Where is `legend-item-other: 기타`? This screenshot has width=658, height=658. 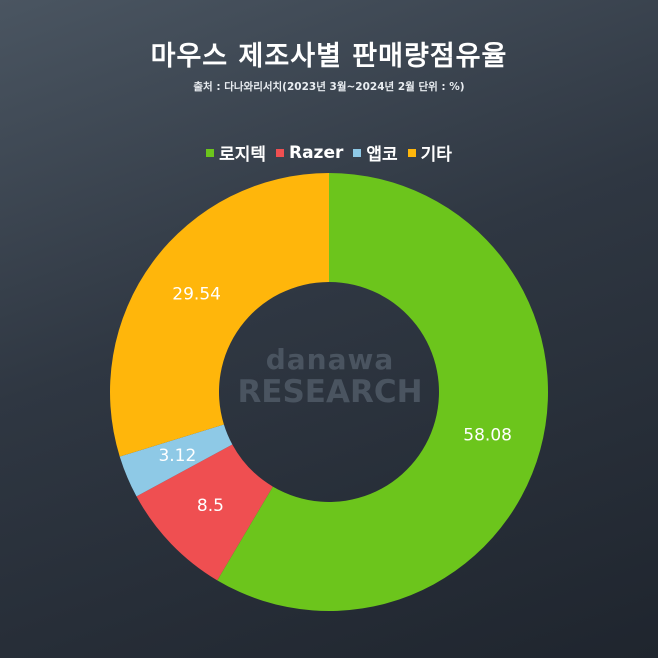 legend-item-other: 기타 is located at coordinates (429, 152).